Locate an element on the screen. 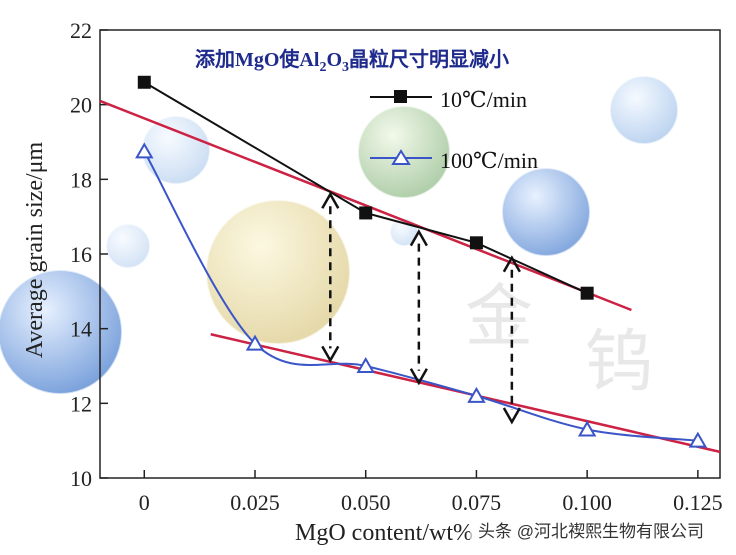 The image size is (736, 555). y-axis-label: Average grain size/μm is located at coordinates (35, 250).